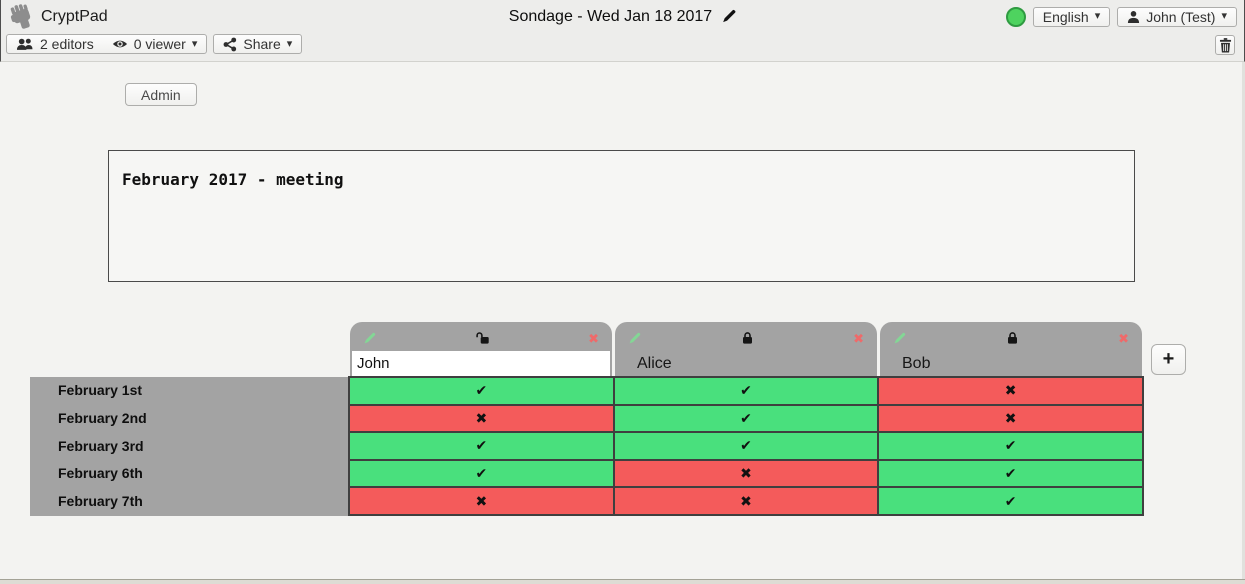 The image size is (1245, 584). Describe the element at coordinates (622, 581) in the screenshot. I see `window-bottom-edge` at that location.